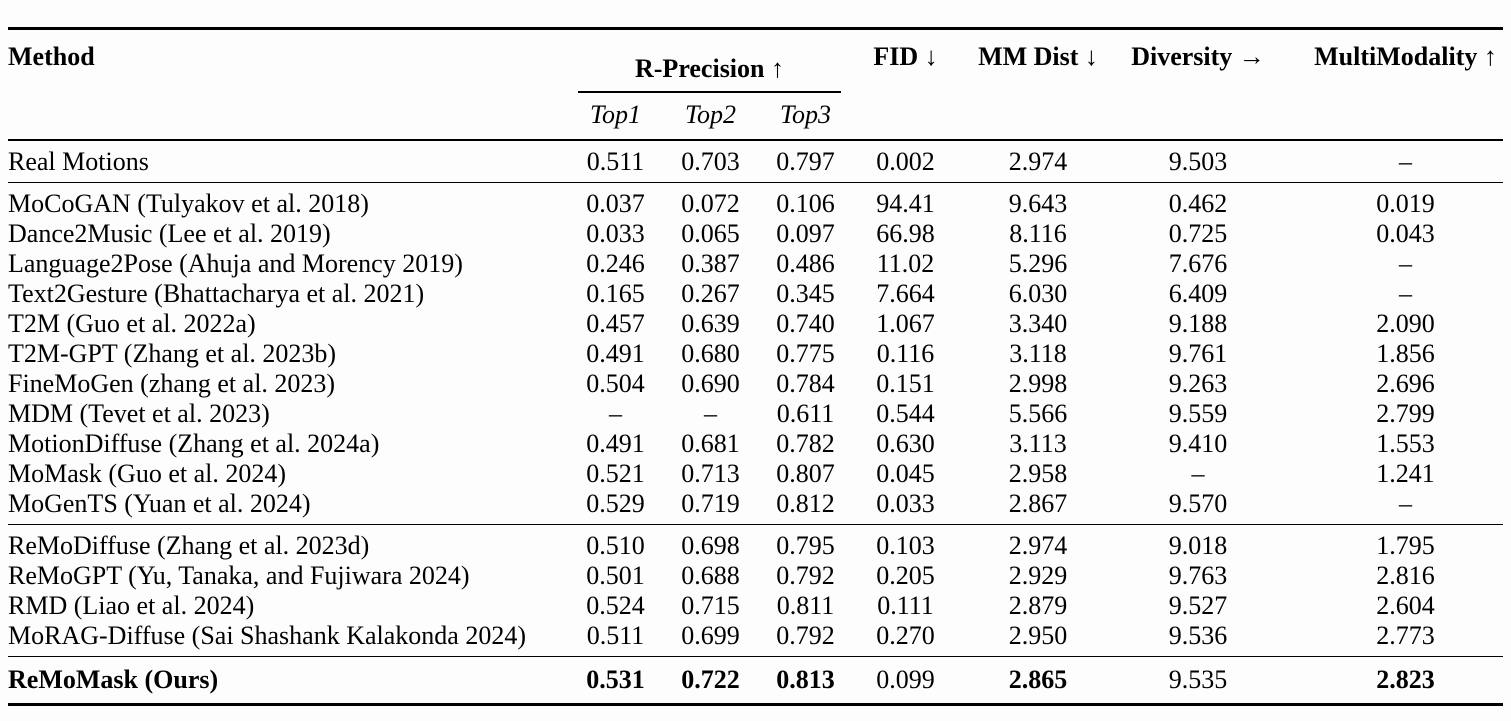 The width and height of the screenshot is (1511, 721). Describe the element at coordinates (710, 293) in the screenshot. I see `value-cell: 0.267` at that location.